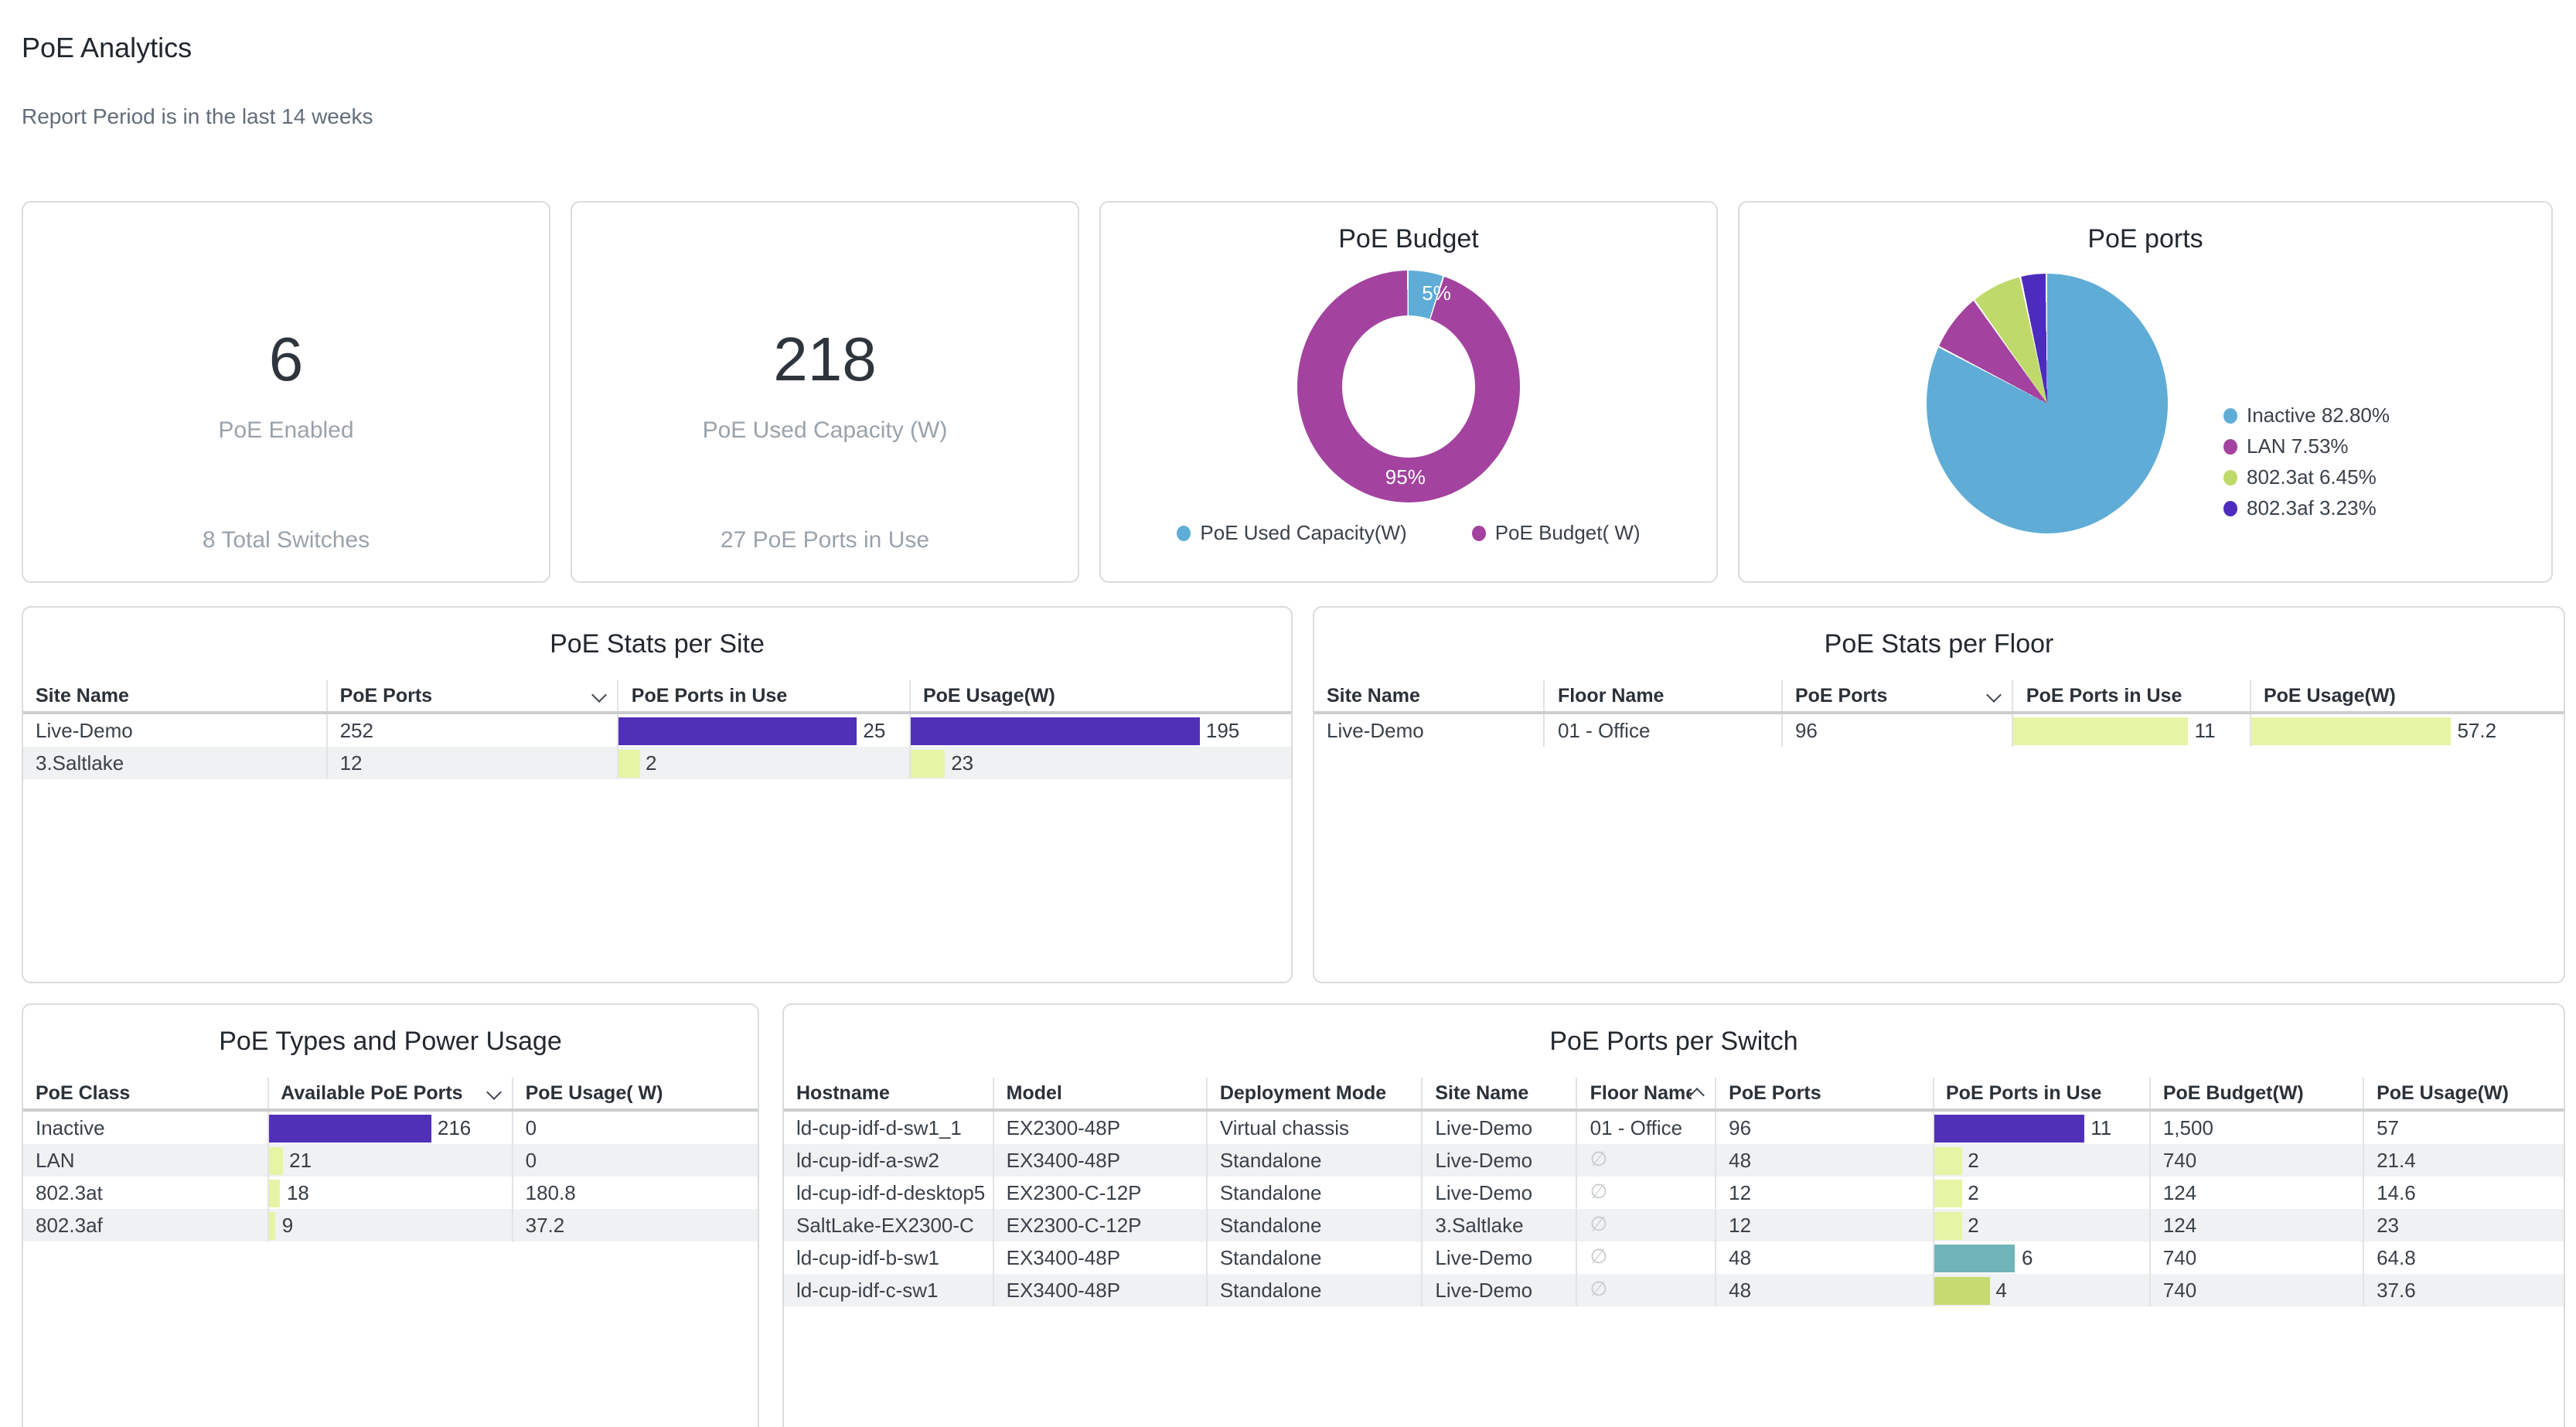 This screenshot has width=2576, height=1427. Describe the element at coordinates (1184, 532) in the screenshot. I see `legend-dot-blue` at that location.